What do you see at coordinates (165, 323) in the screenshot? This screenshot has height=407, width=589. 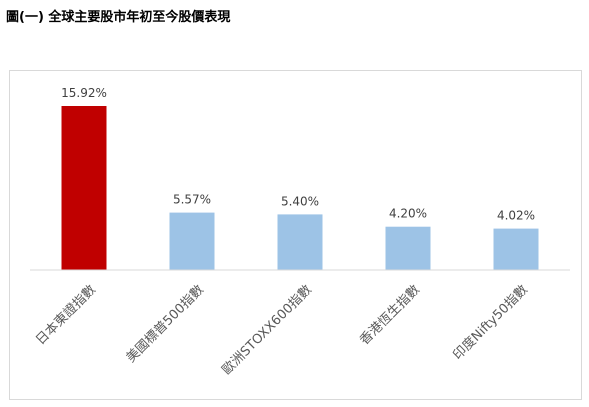 I see `category-label-2: 美國標普500指數` at bounding box center [165, 323].